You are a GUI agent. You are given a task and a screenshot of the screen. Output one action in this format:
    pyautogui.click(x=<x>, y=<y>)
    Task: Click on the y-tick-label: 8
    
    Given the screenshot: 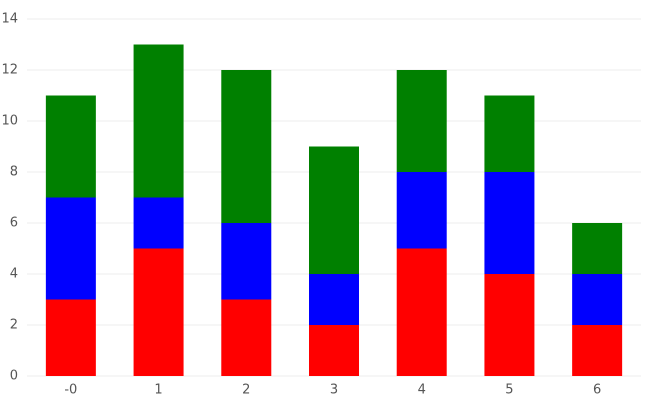 What is the action you would take?
    pyautogui.click(x=14, y=172)
    